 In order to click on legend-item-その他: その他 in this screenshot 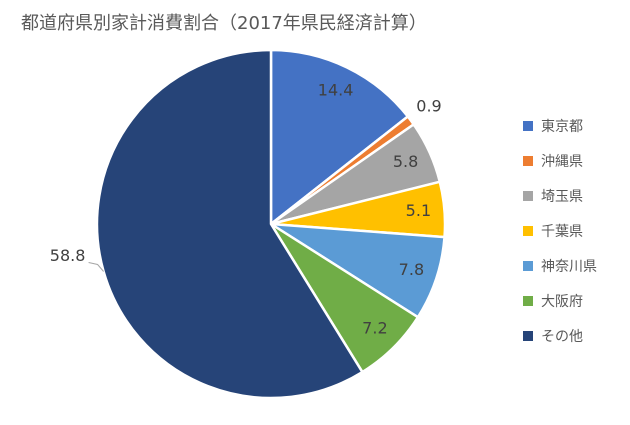, I will do `click(560, 335)`.